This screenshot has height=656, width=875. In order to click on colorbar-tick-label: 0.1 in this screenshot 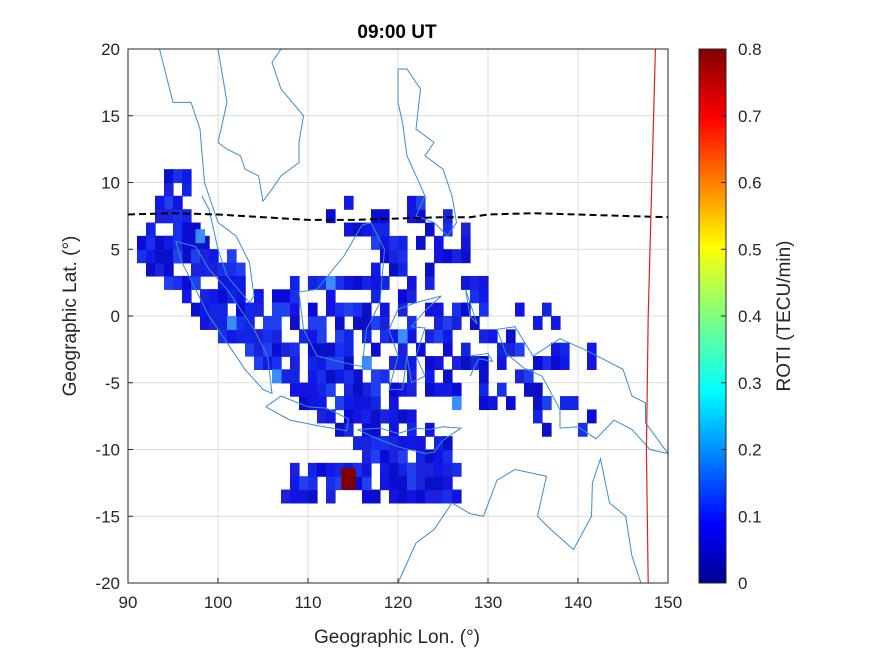, I will do `click(750, 516)`.